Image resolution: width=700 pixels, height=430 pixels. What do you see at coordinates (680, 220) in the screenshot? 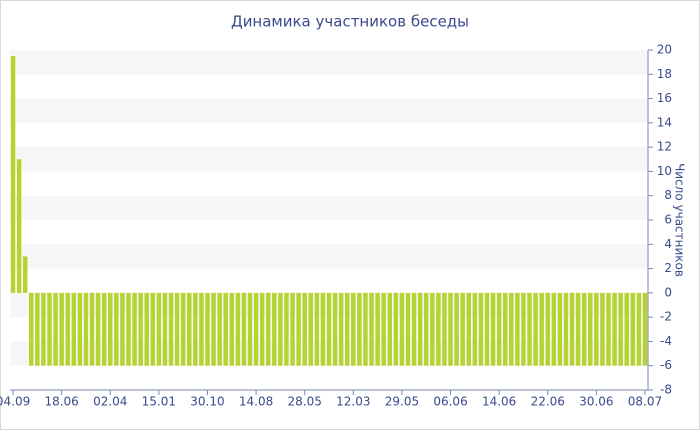
I see `y-axis-label: Число участников` at bounding box center [680, 220].